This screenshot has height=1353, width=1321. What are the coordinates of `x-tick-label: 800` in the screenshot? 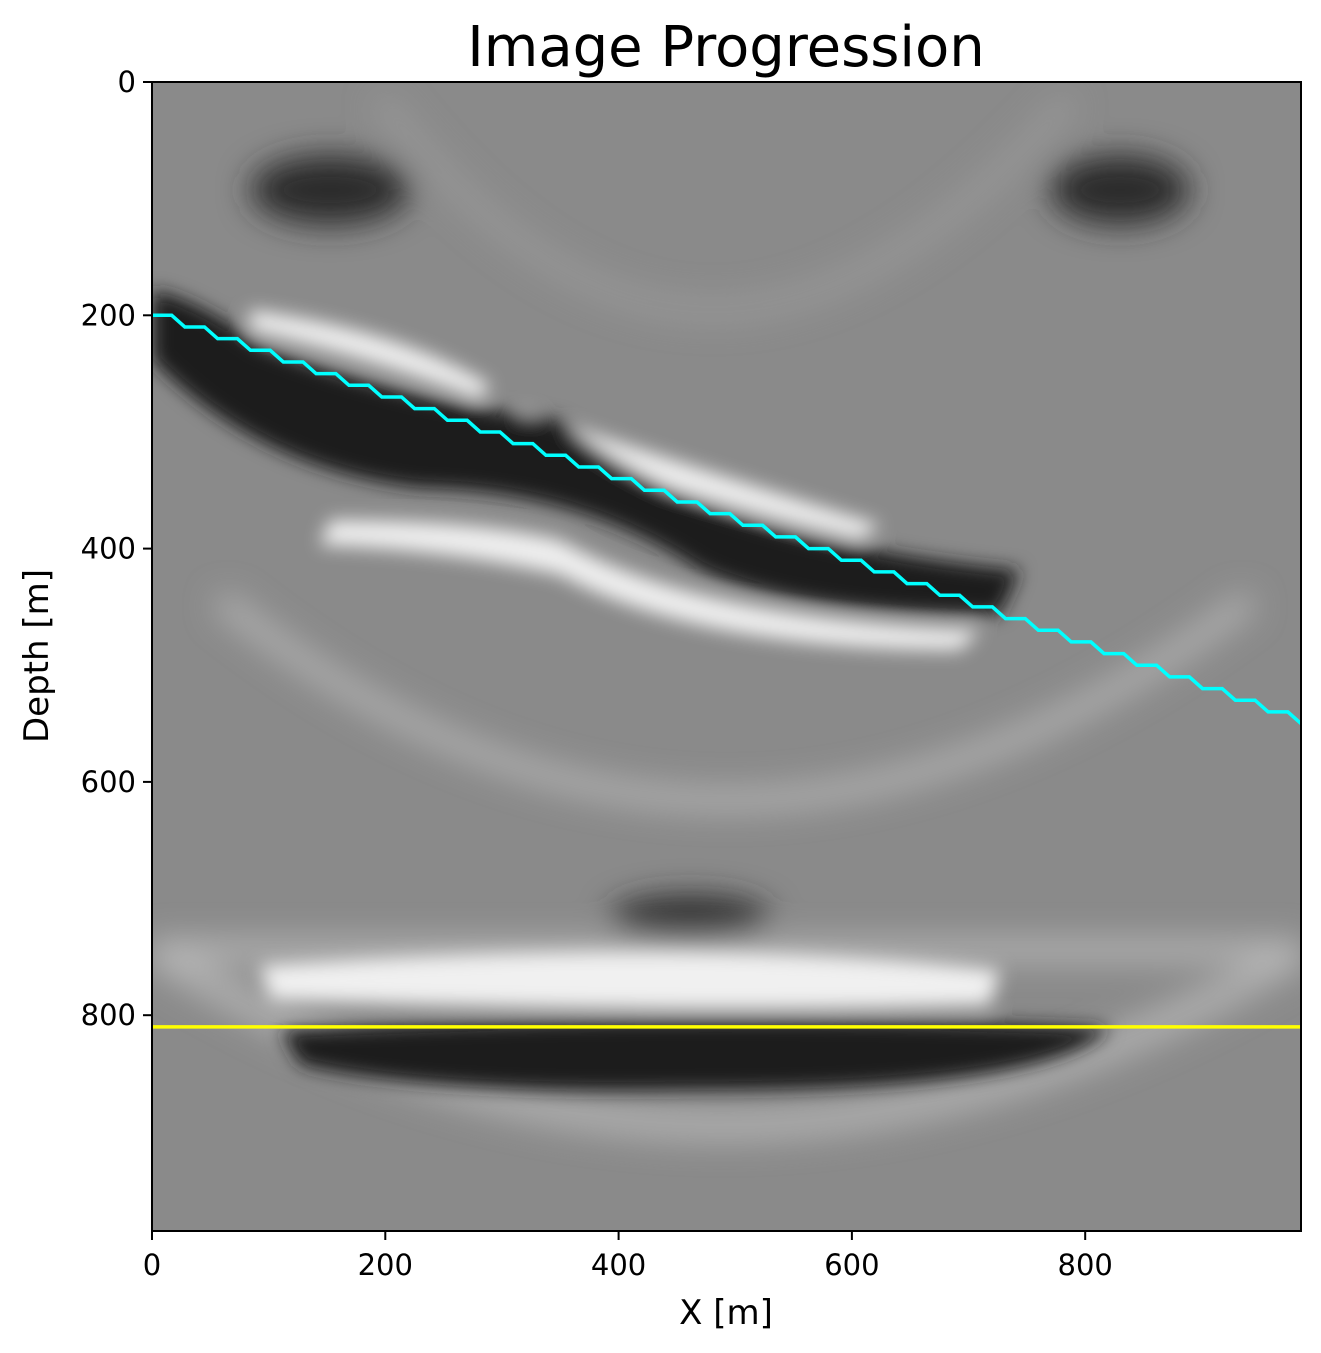 It's located at (1085, 1265).